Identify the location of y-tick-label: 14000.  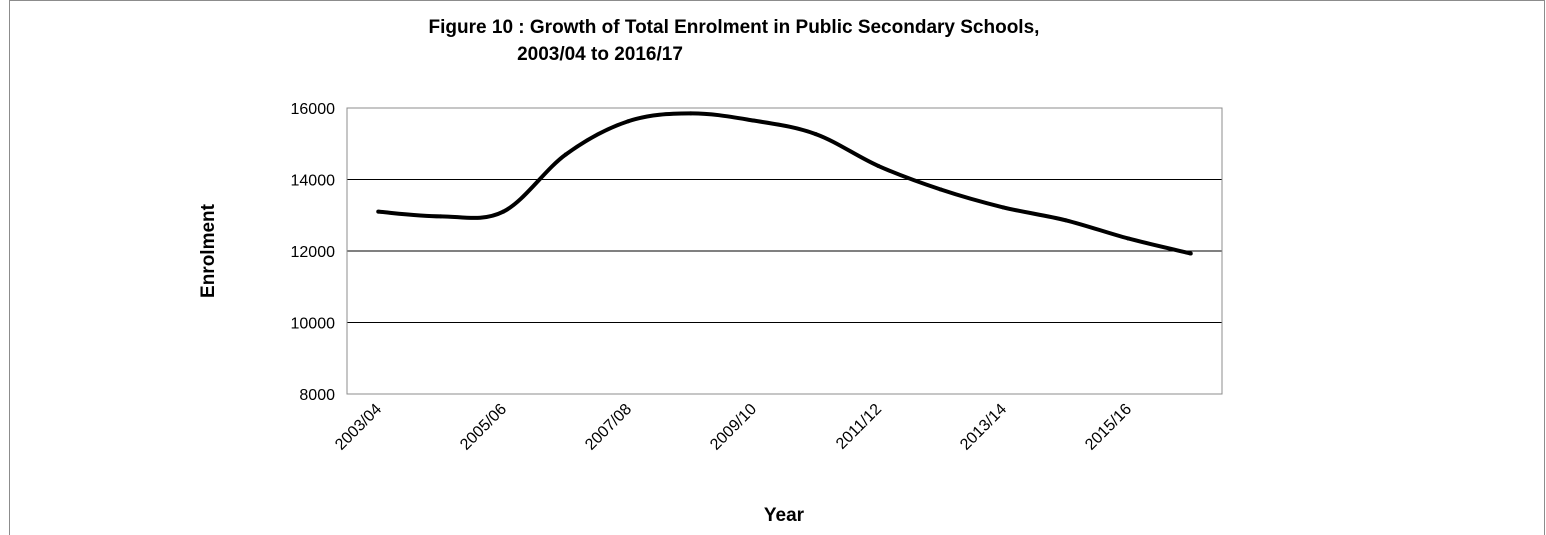
(313, 181).